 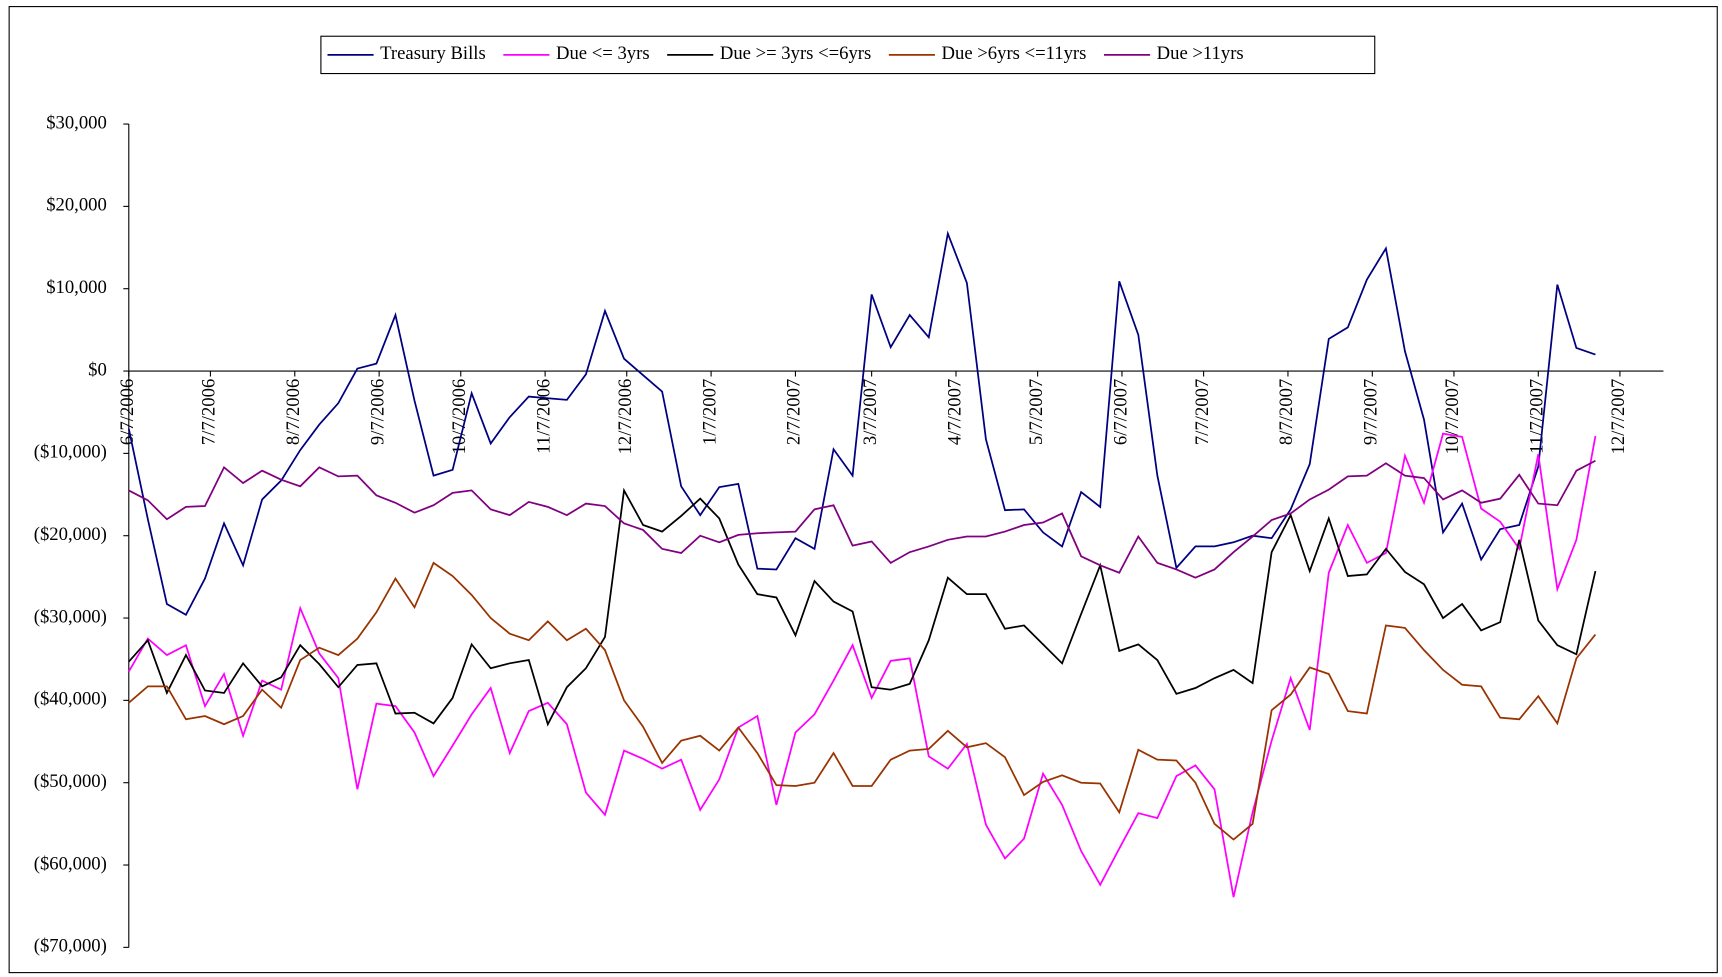 I want to click on y-tick-label: ($40,000), so click(x=70, y=699).